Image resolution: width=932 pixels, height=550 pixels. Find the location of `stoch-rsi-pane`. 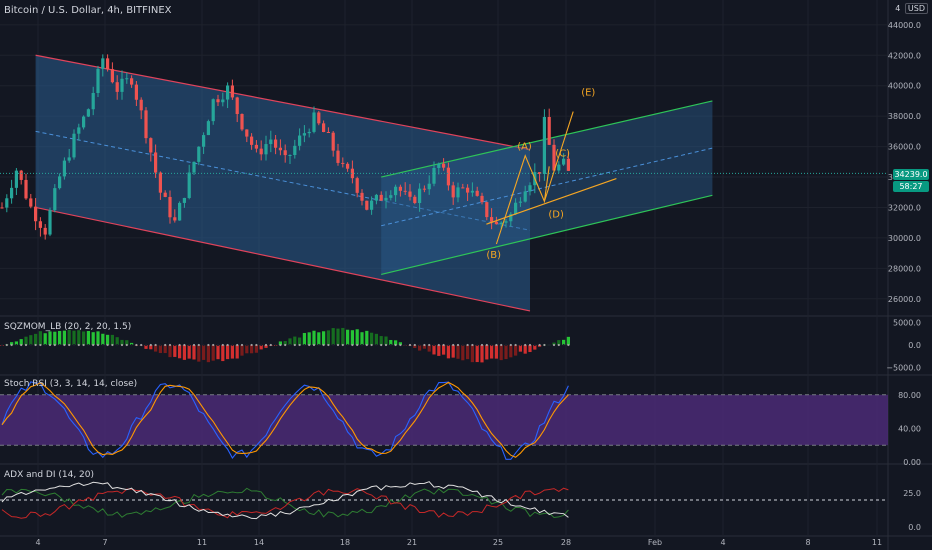

stoch-rsi-pane is located at coordinates (444, 420).